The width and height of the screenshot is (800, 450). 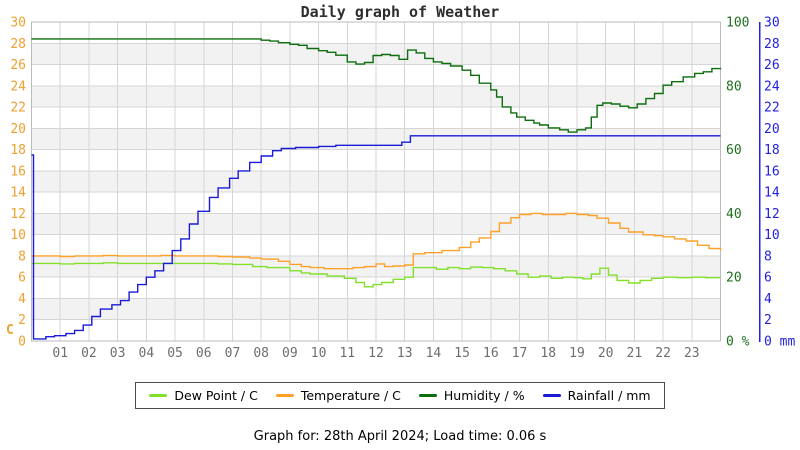 I want to click on svg-text: 60, so click(x=734, y=150).